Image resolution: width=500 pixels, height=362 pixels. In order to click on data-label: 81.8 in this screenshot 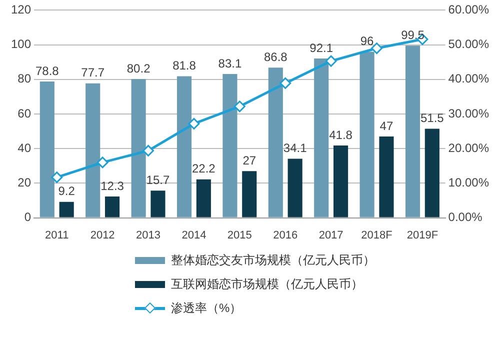, I will do `click(184, 65)`.